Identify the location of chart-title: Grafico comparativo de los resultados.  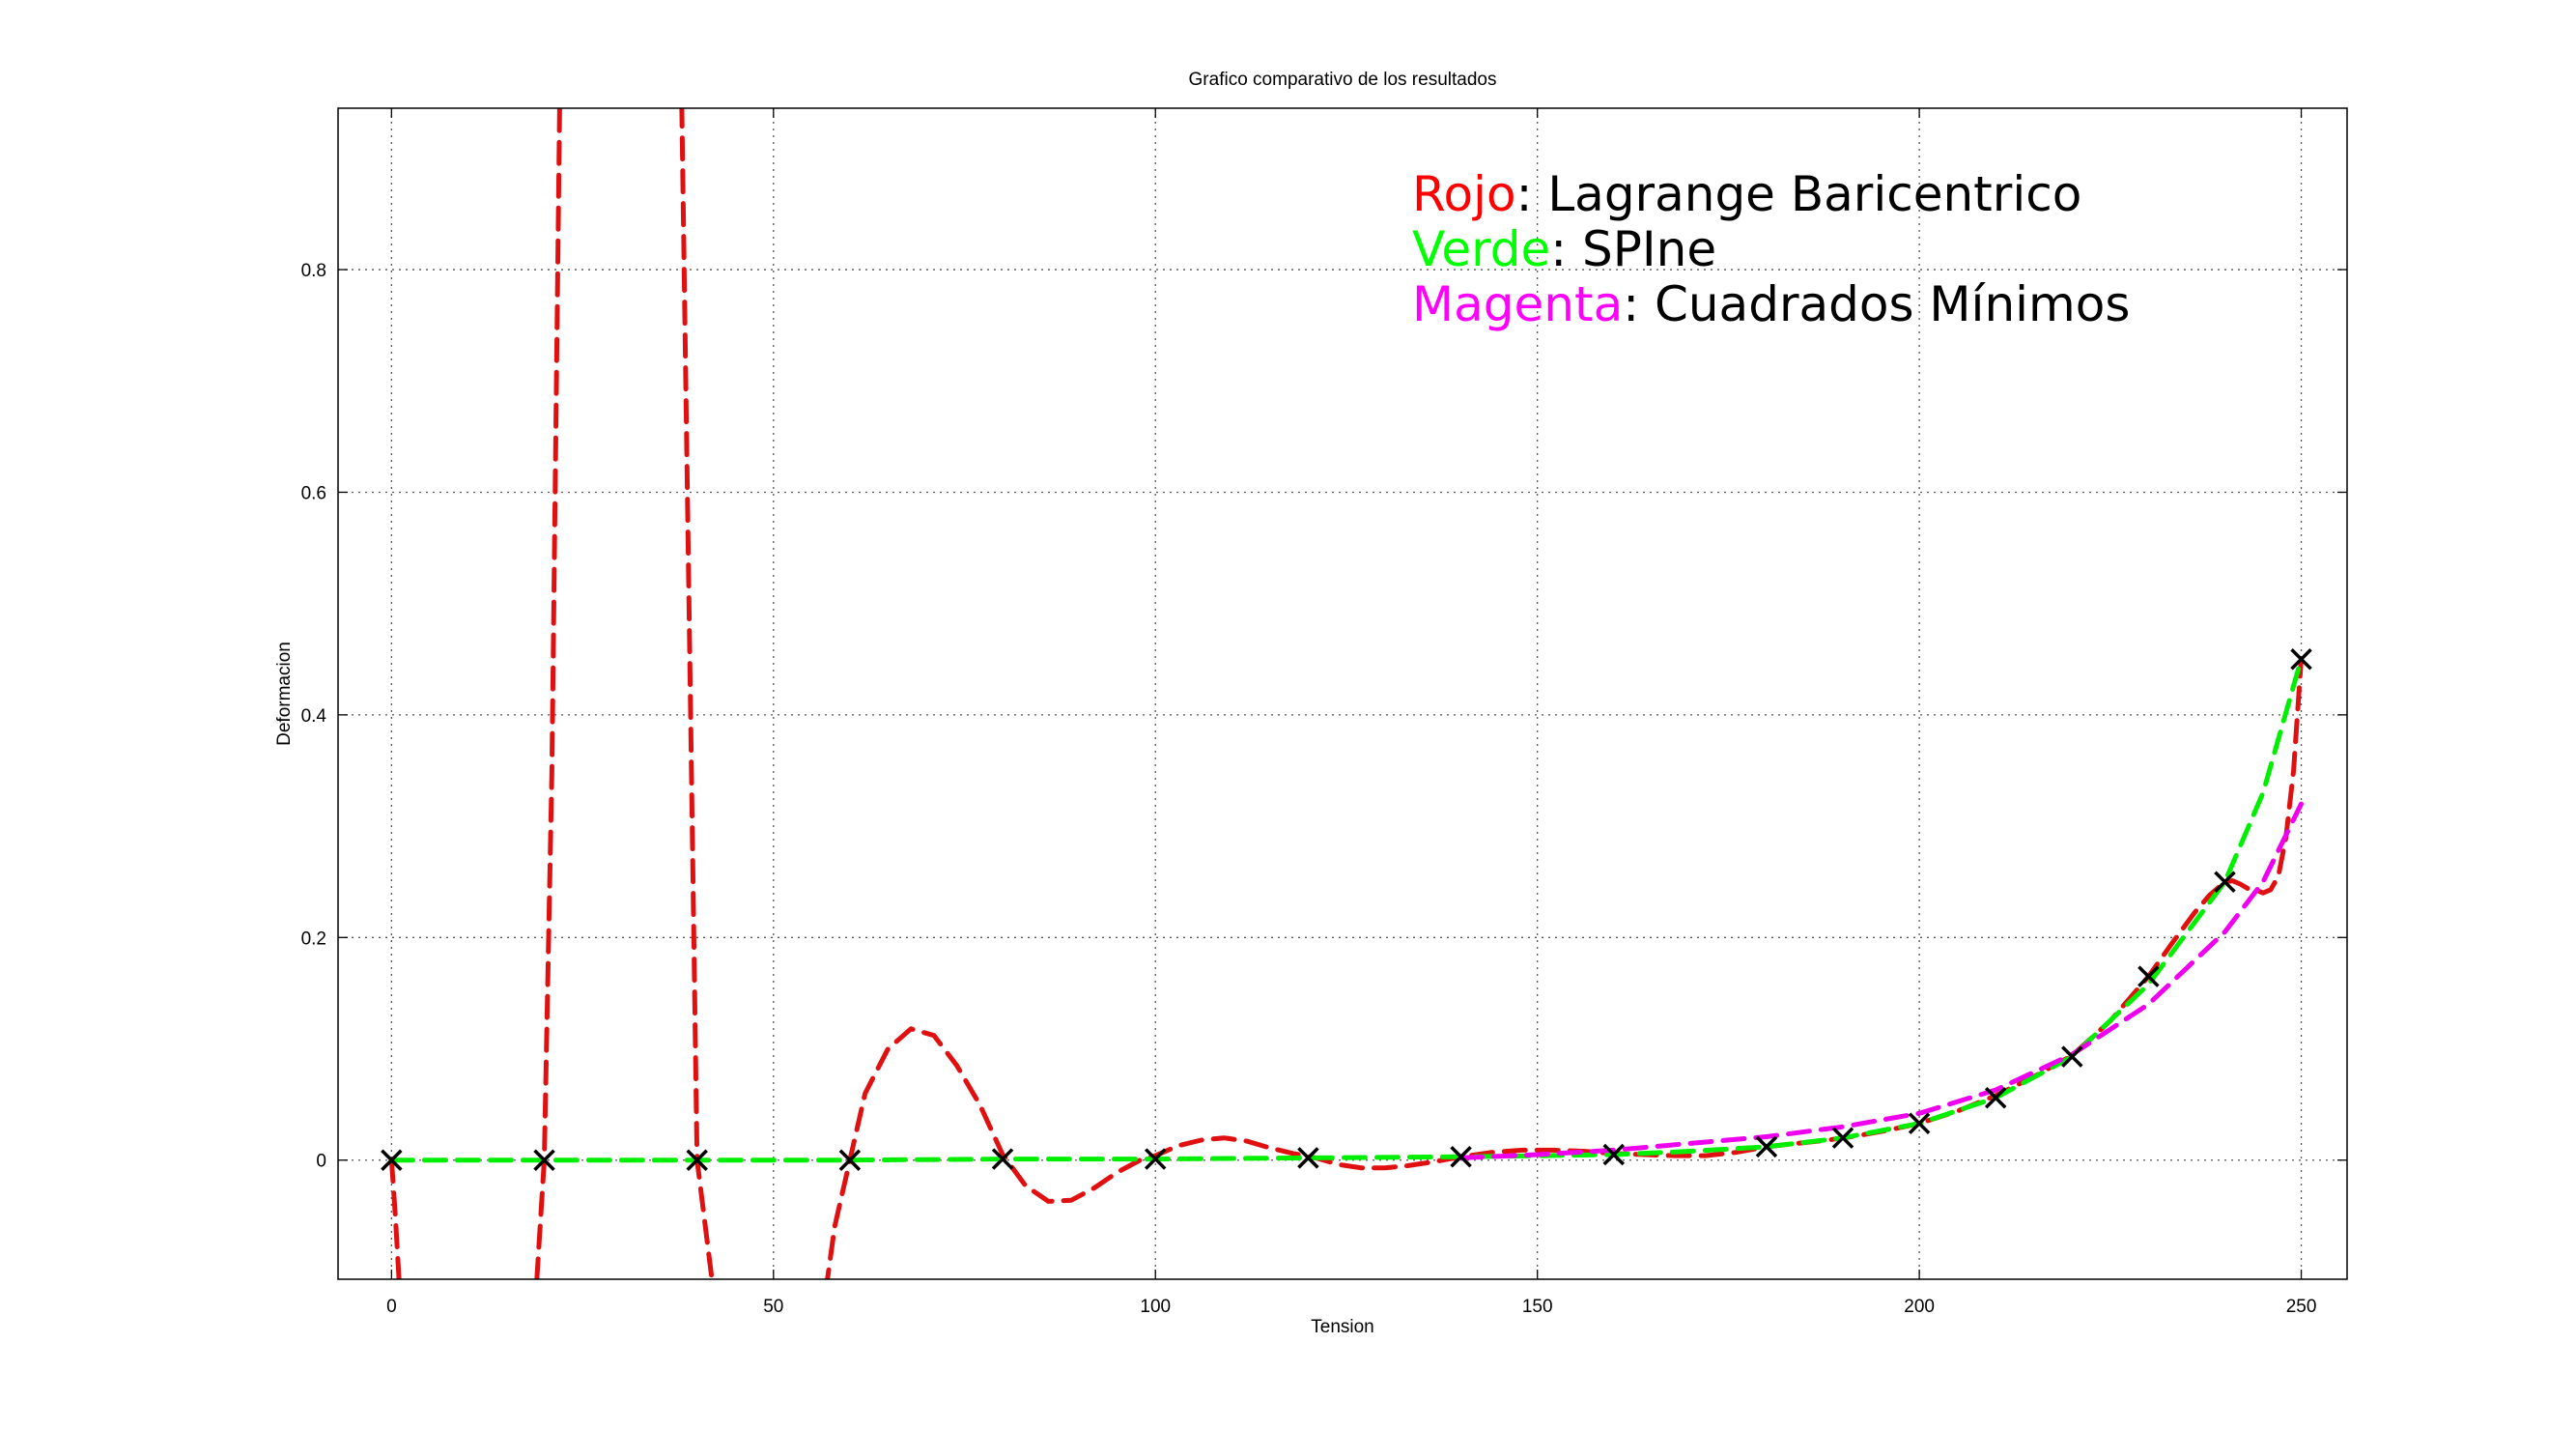
(1343, 80).